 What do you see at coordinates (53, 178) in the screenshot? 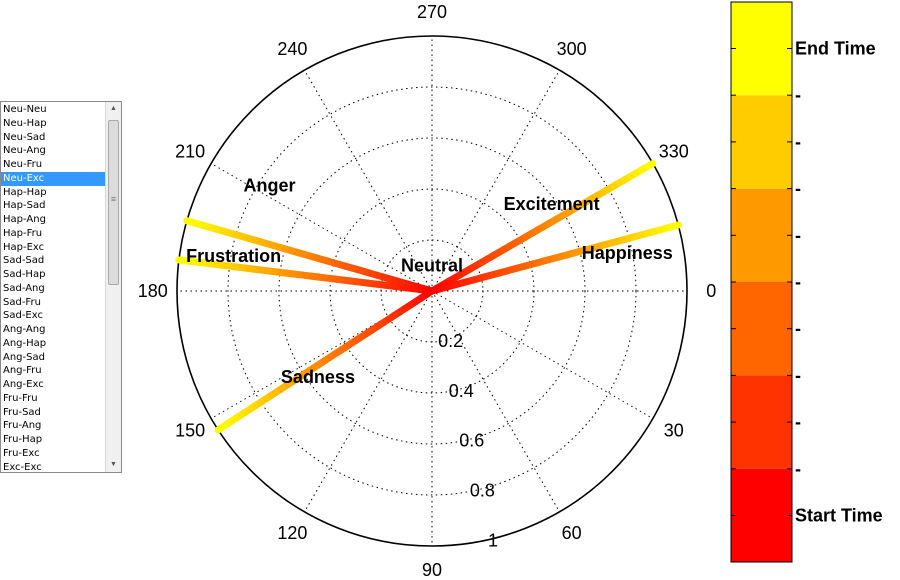
I see `list-item: Neu-Exc` at bounding box center [53, 178].